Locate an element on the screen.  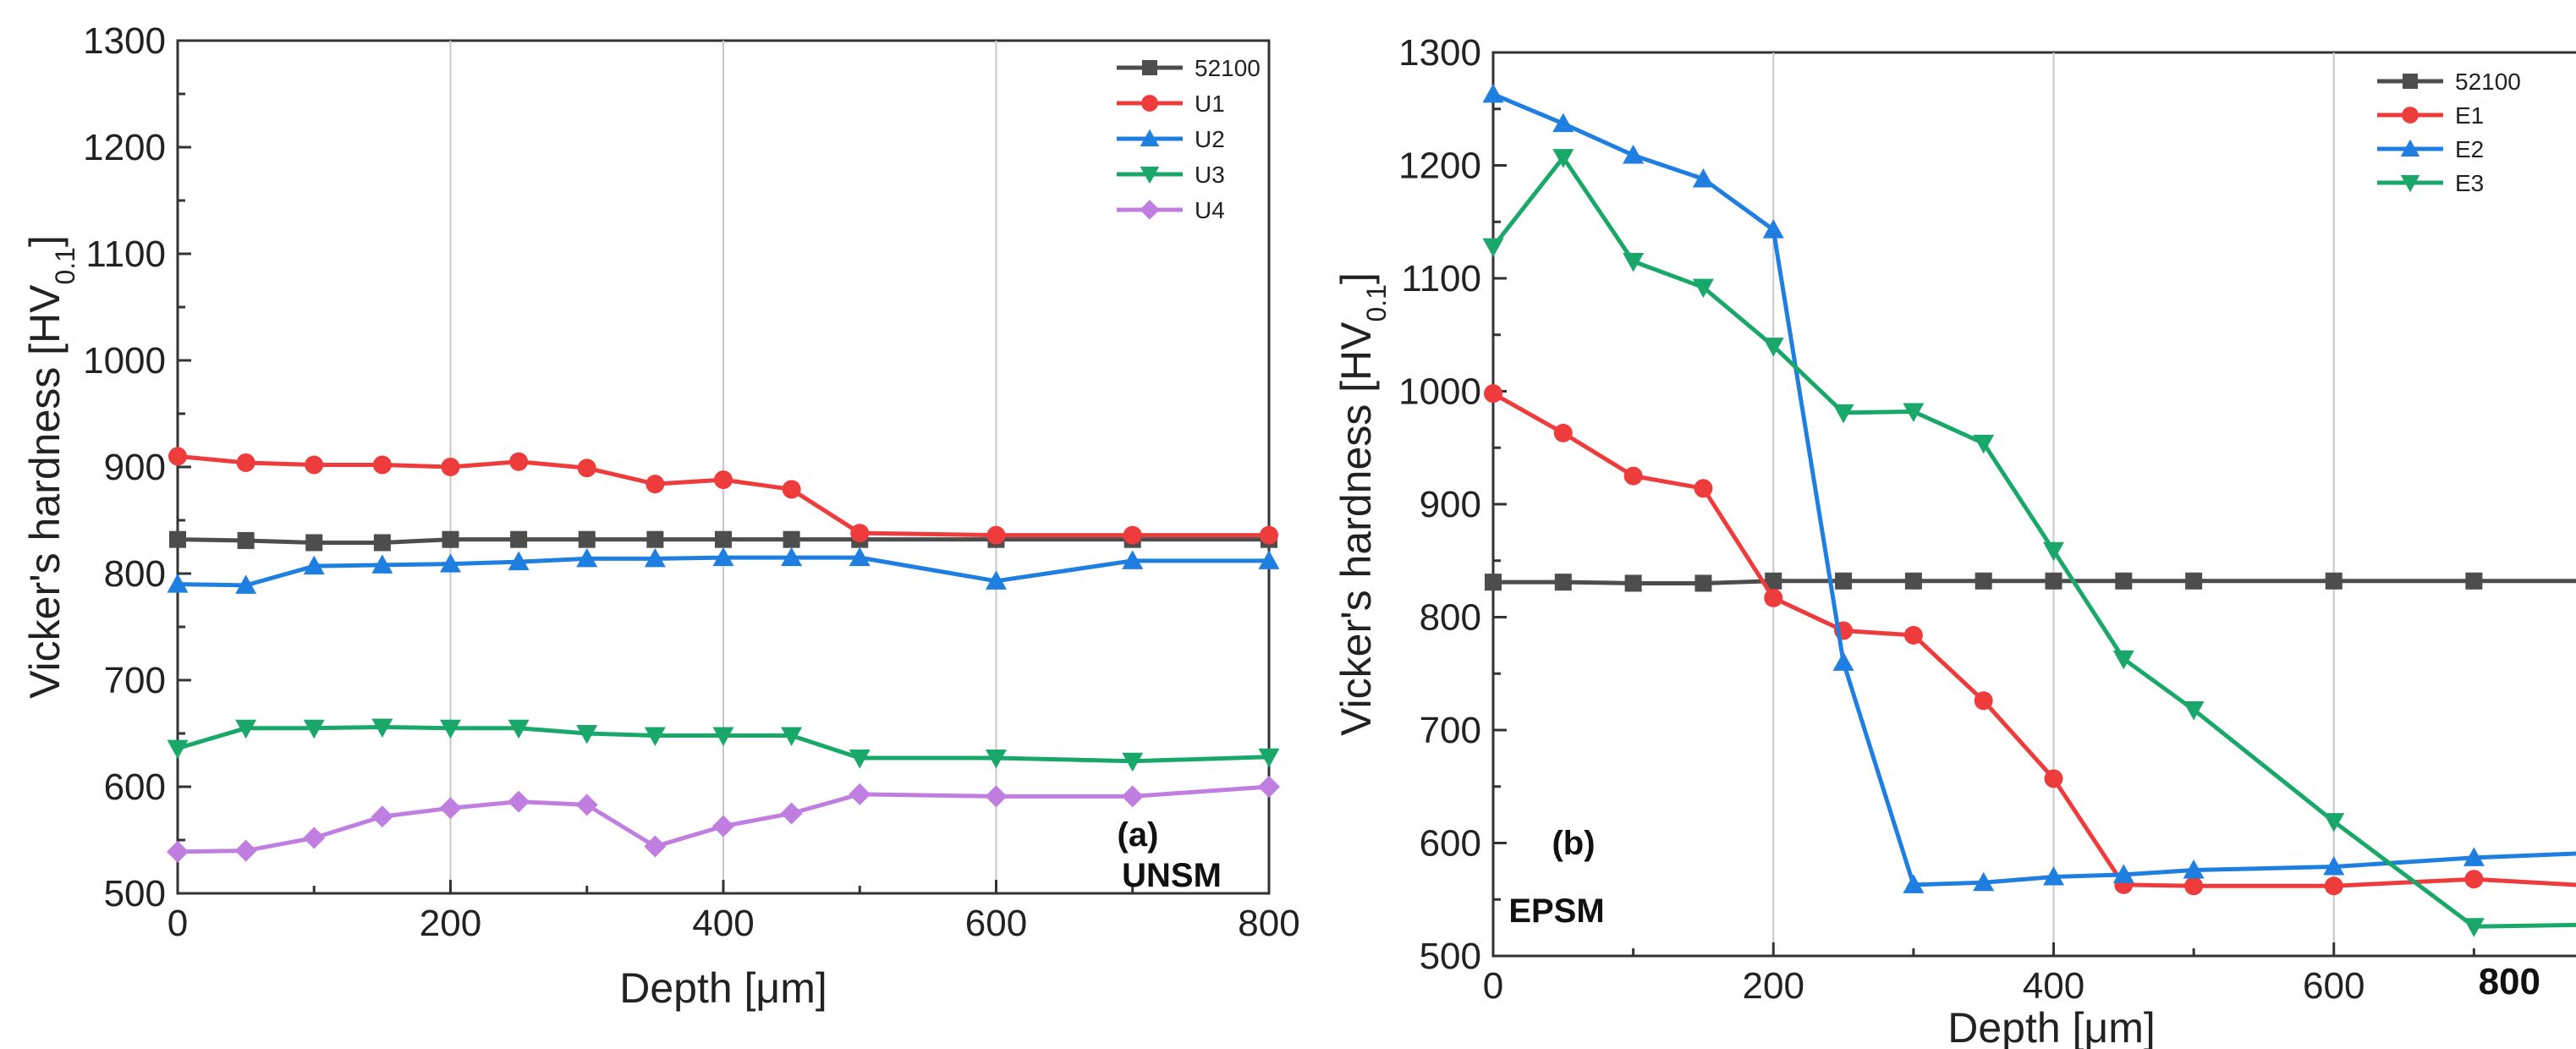
x-tick-label-b-600: 600 is located at coordinates (2334, 986).